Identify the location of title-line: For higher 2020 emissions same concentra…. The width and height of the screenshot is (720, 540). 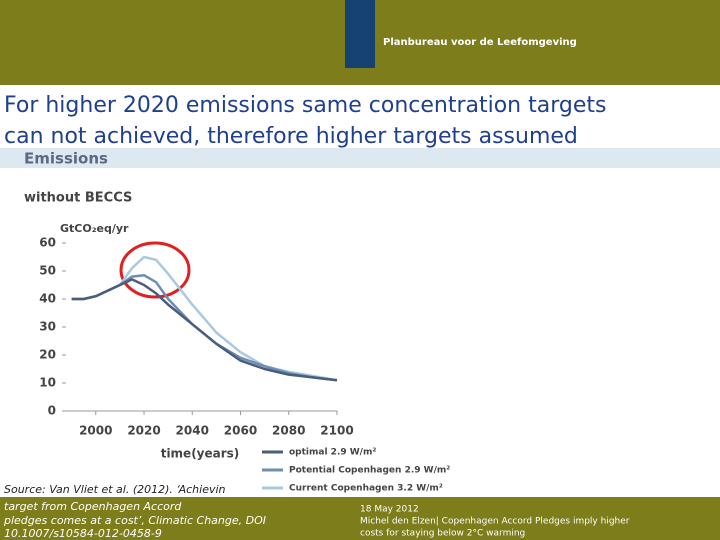
(305, 105).